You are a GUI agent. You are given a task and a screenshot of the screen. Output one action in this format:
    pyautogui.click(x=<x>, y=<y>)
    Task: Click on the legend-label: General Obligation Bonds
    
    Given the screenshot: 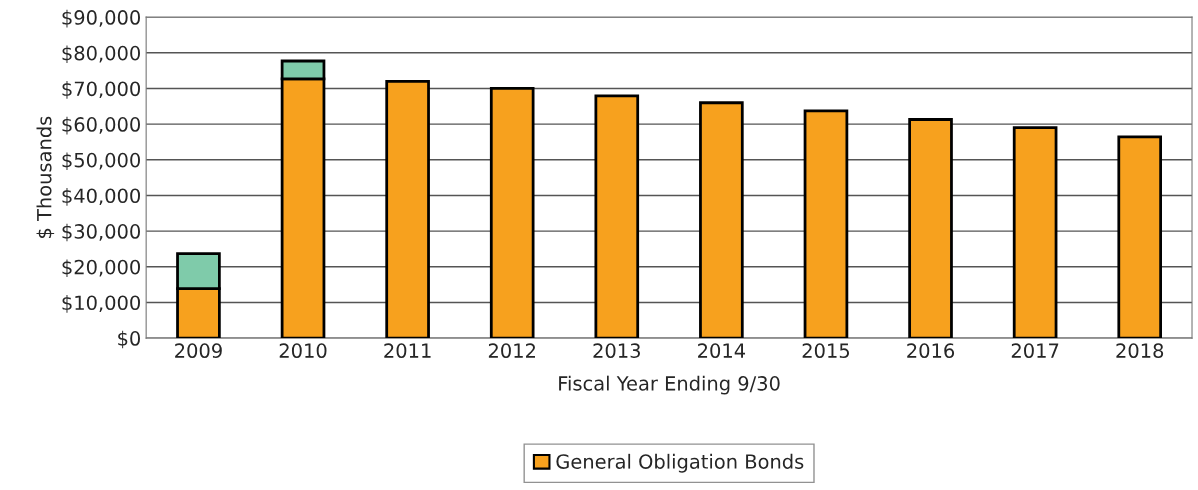 What is the action you would take?
    pyautogui.click(x=680, y=463)
    